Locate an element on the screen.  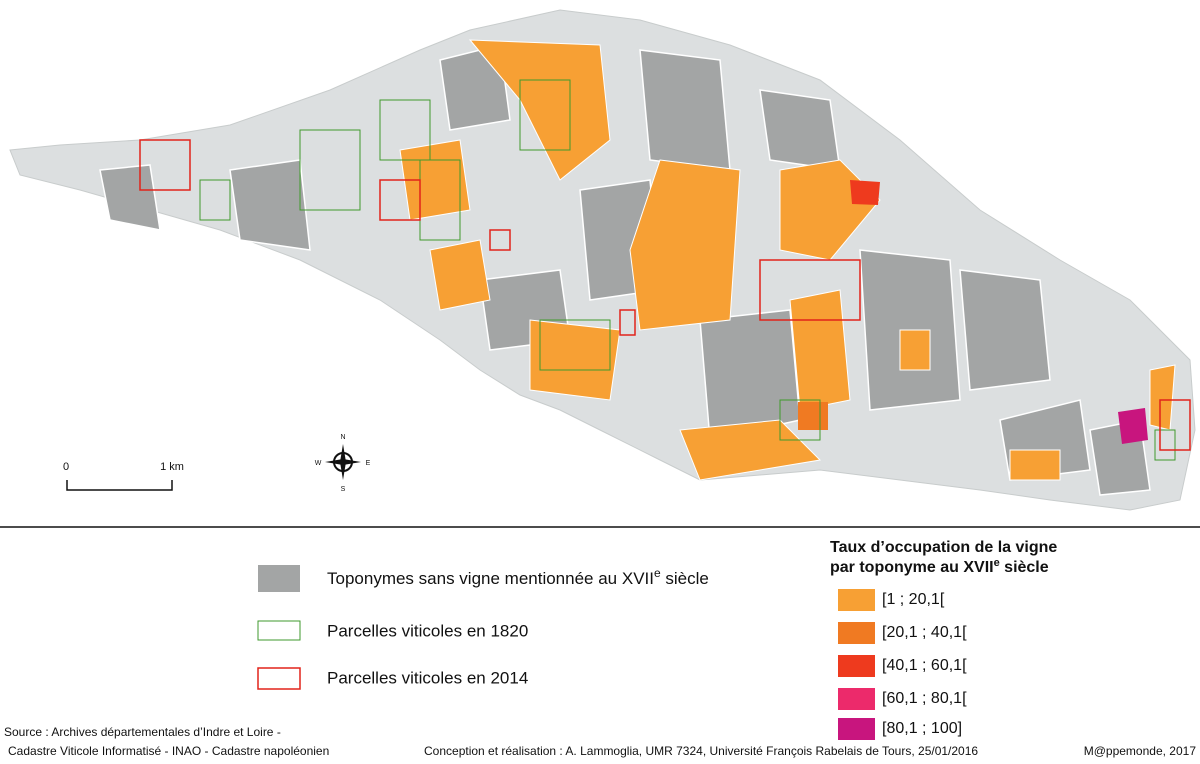
compass: N S E W is located at coordinates (343, 463).